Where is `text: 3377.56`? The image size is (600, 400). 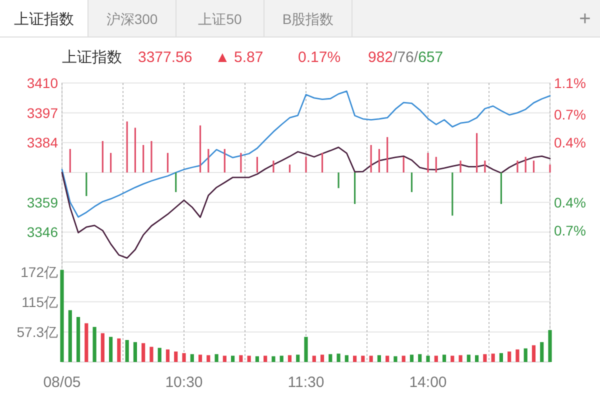
text: 3377.56 is located at coordinates (165, 57).